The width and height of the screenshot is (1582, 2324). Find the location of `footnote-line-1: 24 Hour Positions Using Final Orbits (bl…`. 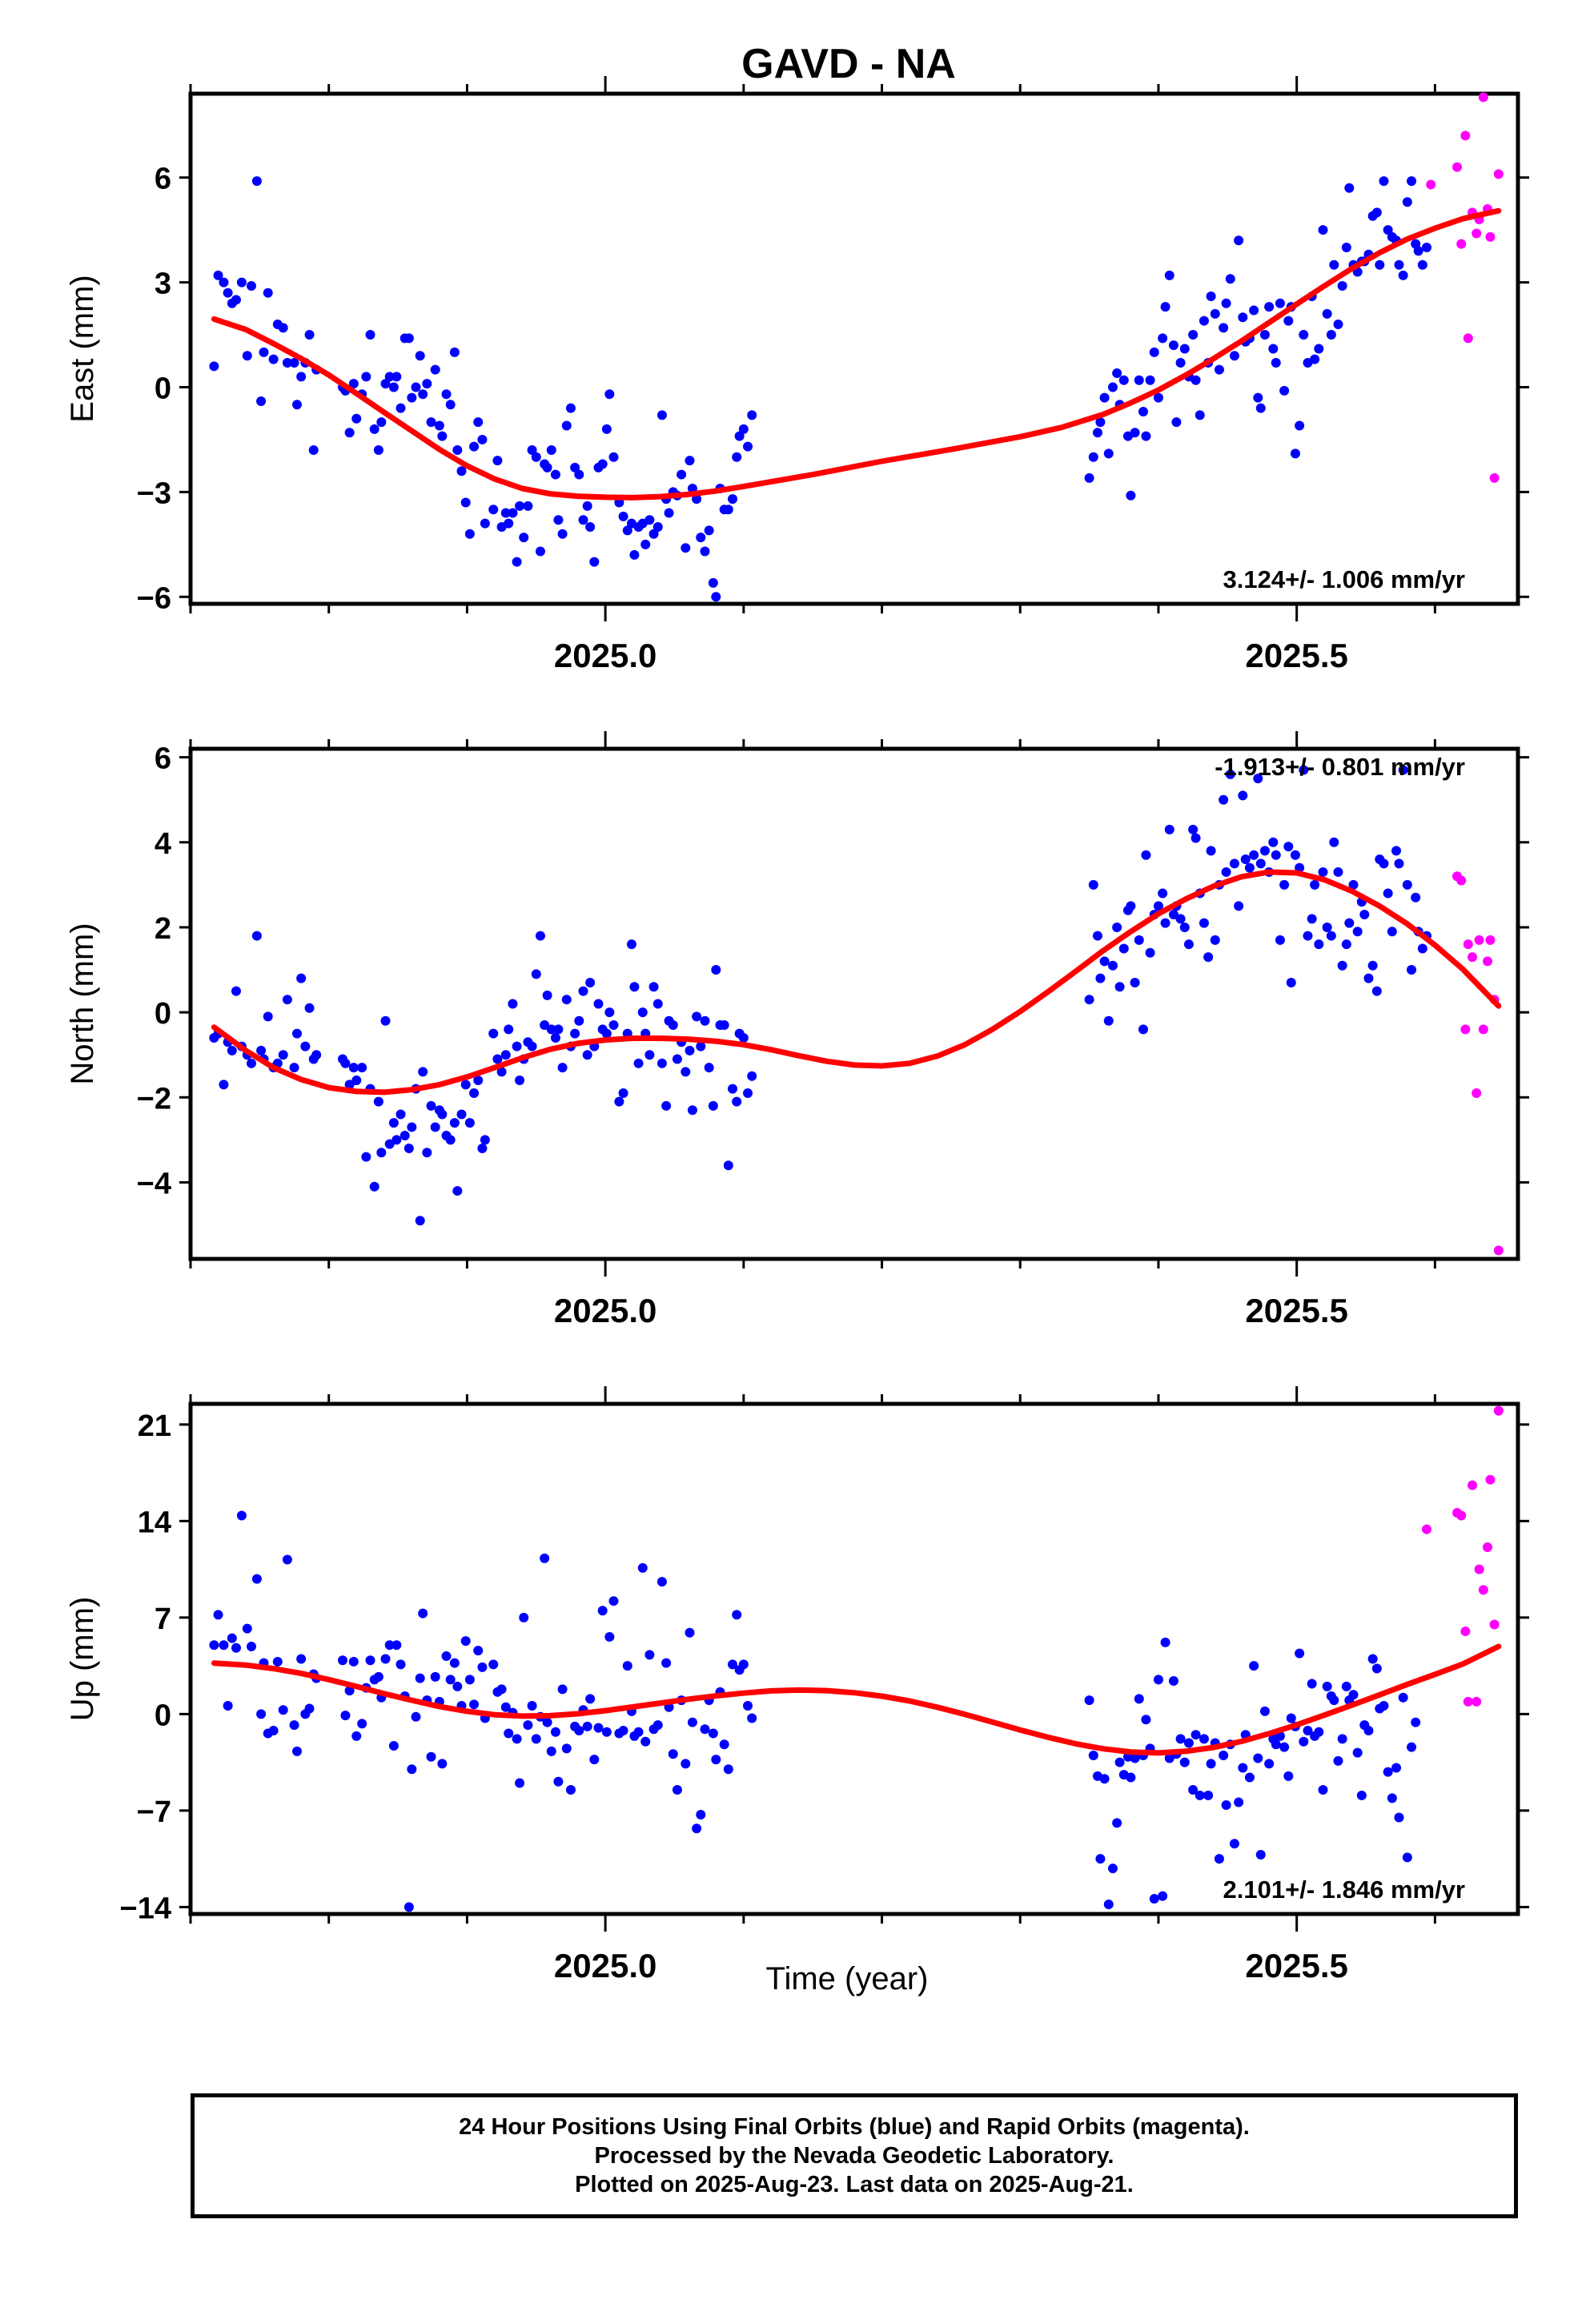

footnote-line-1: 24 Hour Positions Using Final Orbits (bl… is located at coordinates (854, 2127).